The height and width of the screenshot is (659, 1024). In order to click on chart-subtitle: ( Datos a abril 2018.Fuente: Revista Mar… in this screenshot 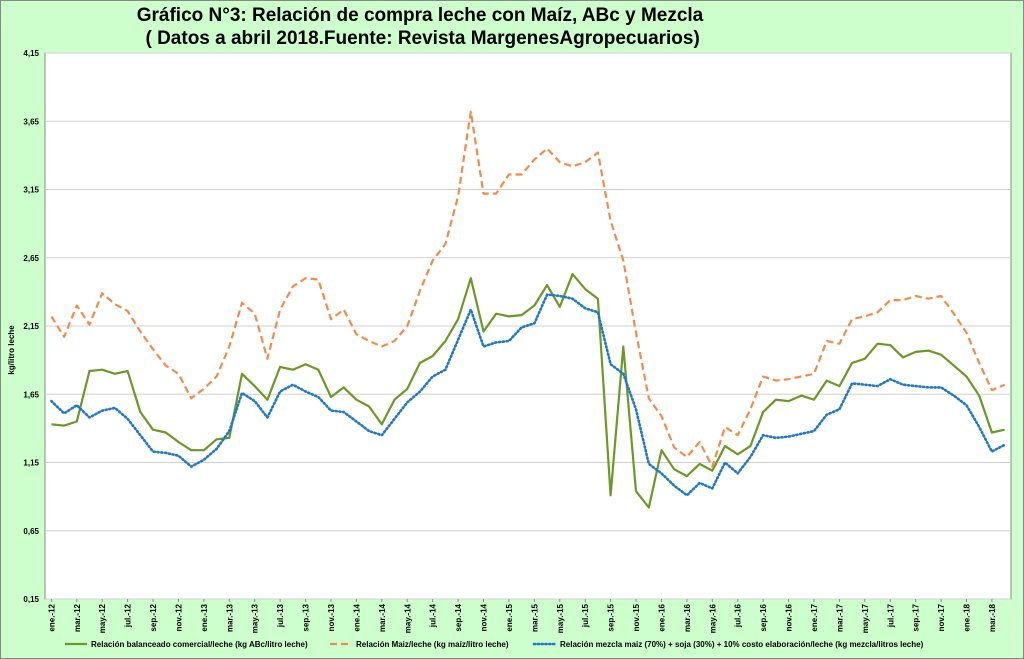, I will do `click(420, 38)`.